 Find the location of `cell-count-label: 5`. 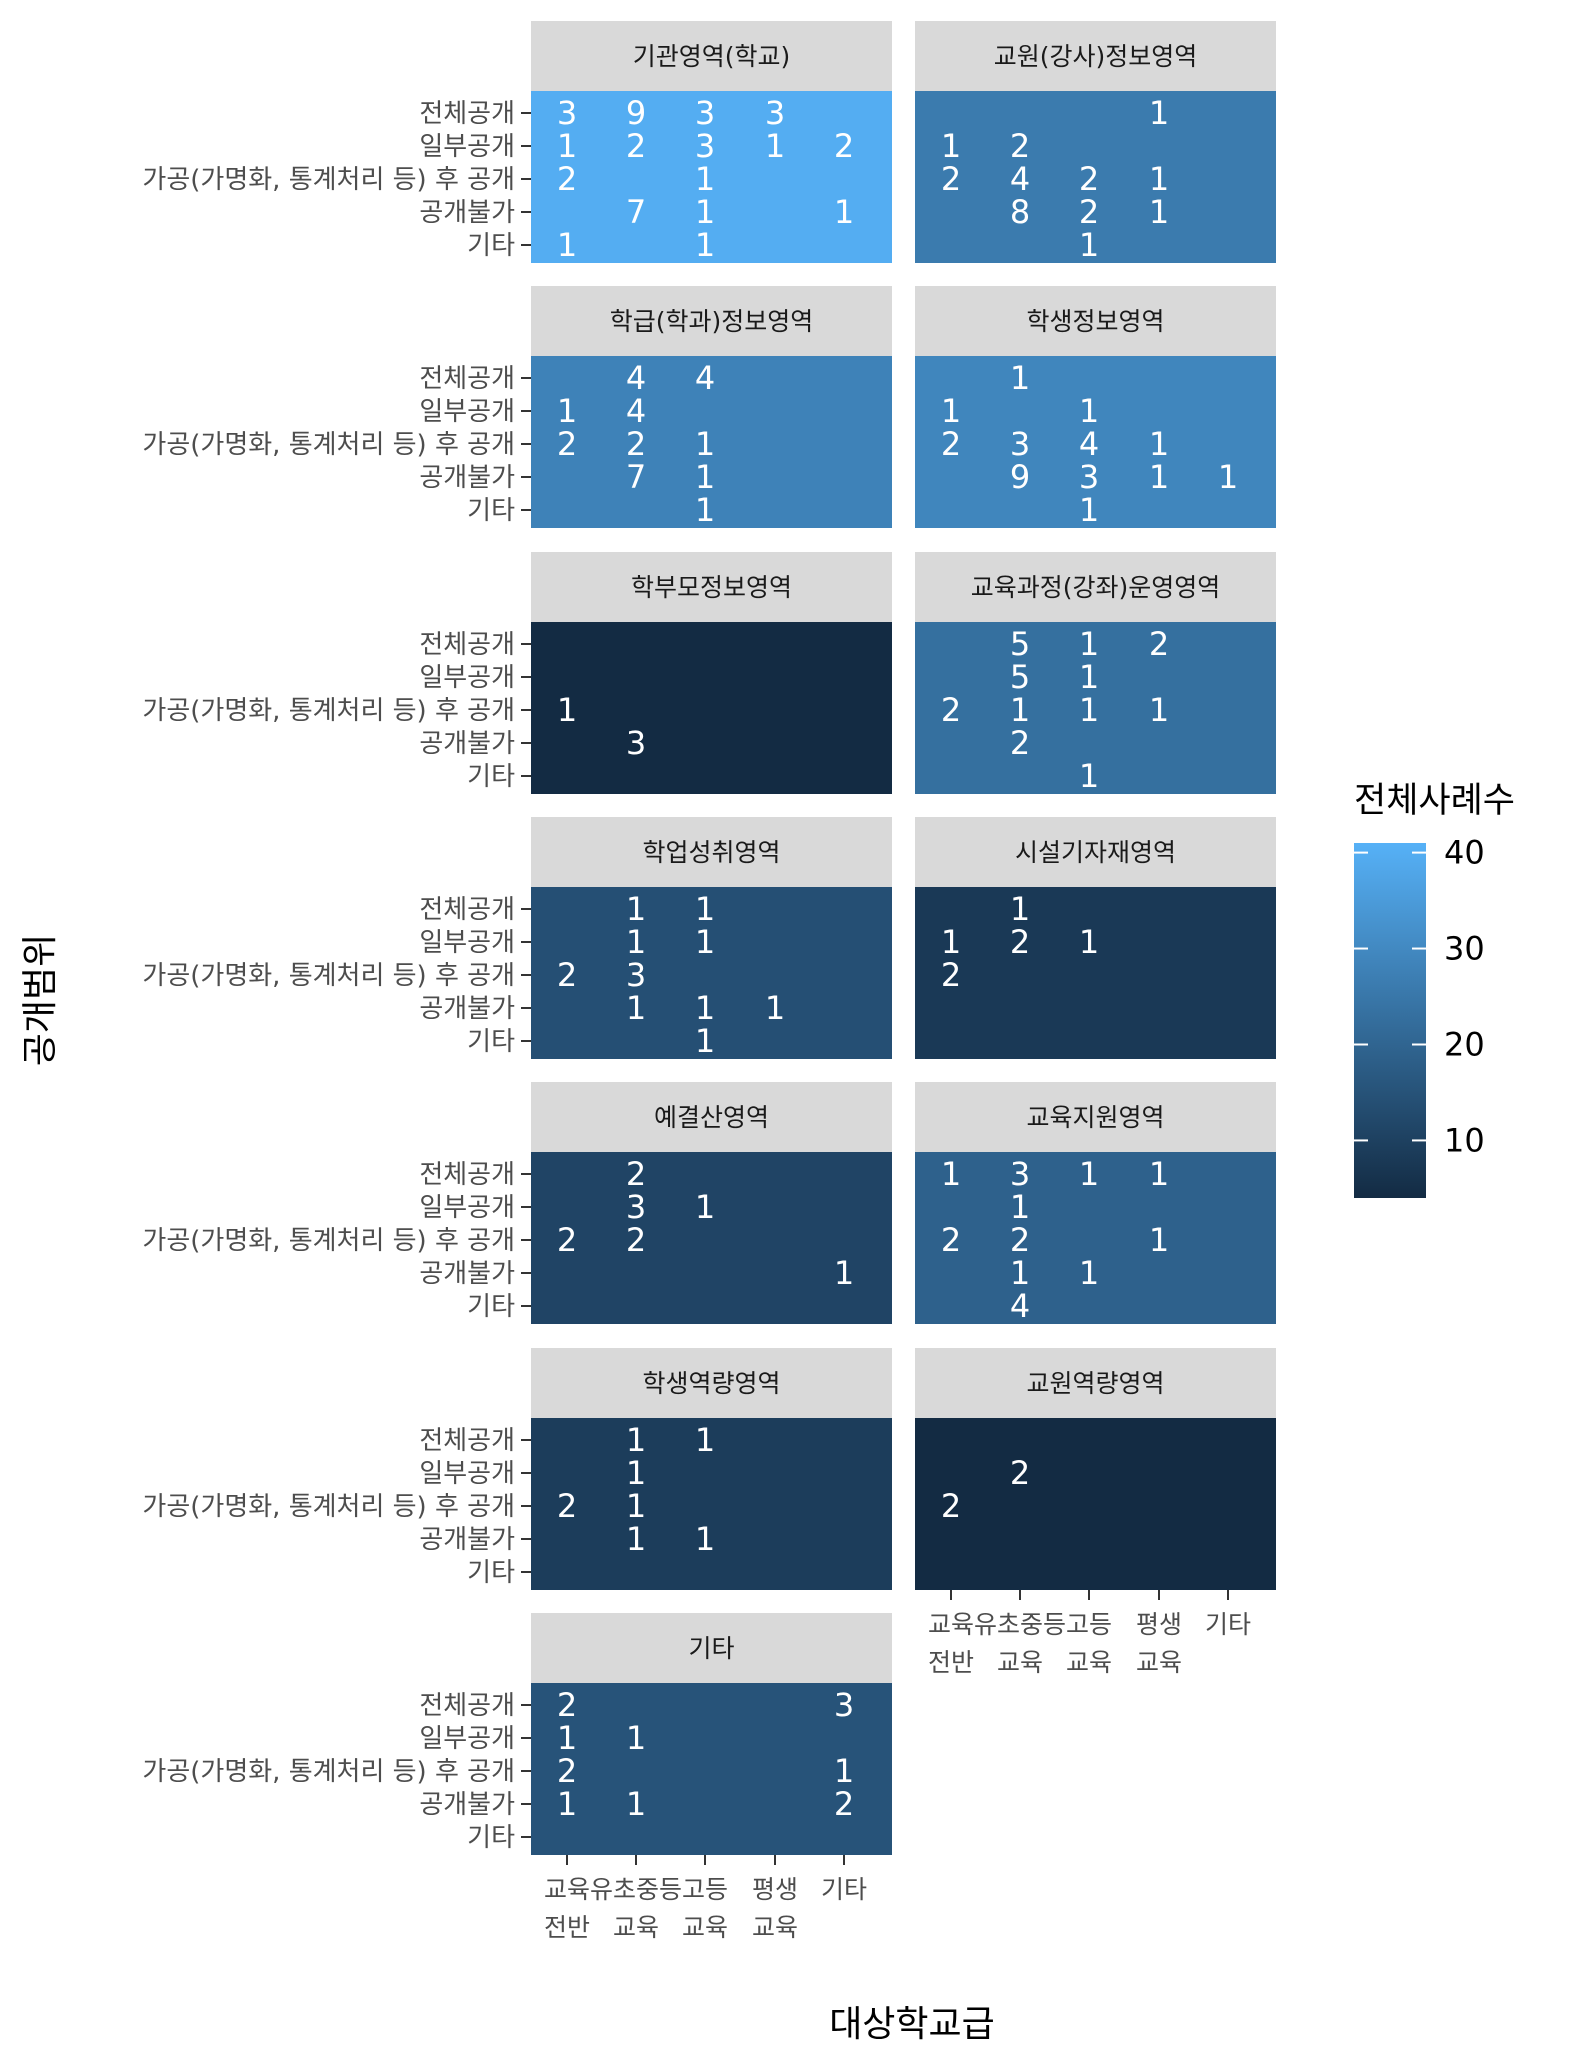

cell-count-label: 5 is located at coordinates (1020, 644).